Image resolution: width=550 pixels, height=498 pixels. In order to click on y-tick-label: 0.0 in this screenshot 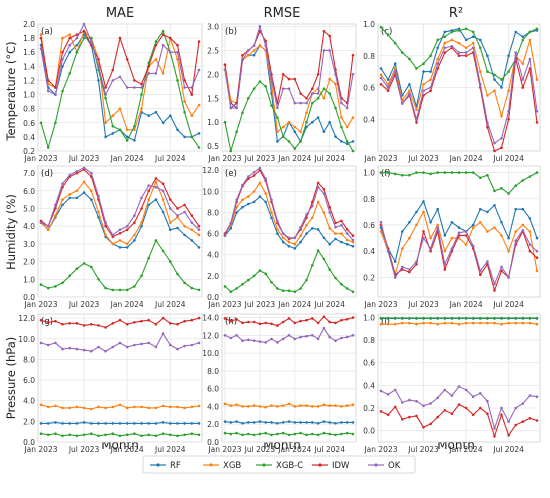, I will do `click(213, 297)`.